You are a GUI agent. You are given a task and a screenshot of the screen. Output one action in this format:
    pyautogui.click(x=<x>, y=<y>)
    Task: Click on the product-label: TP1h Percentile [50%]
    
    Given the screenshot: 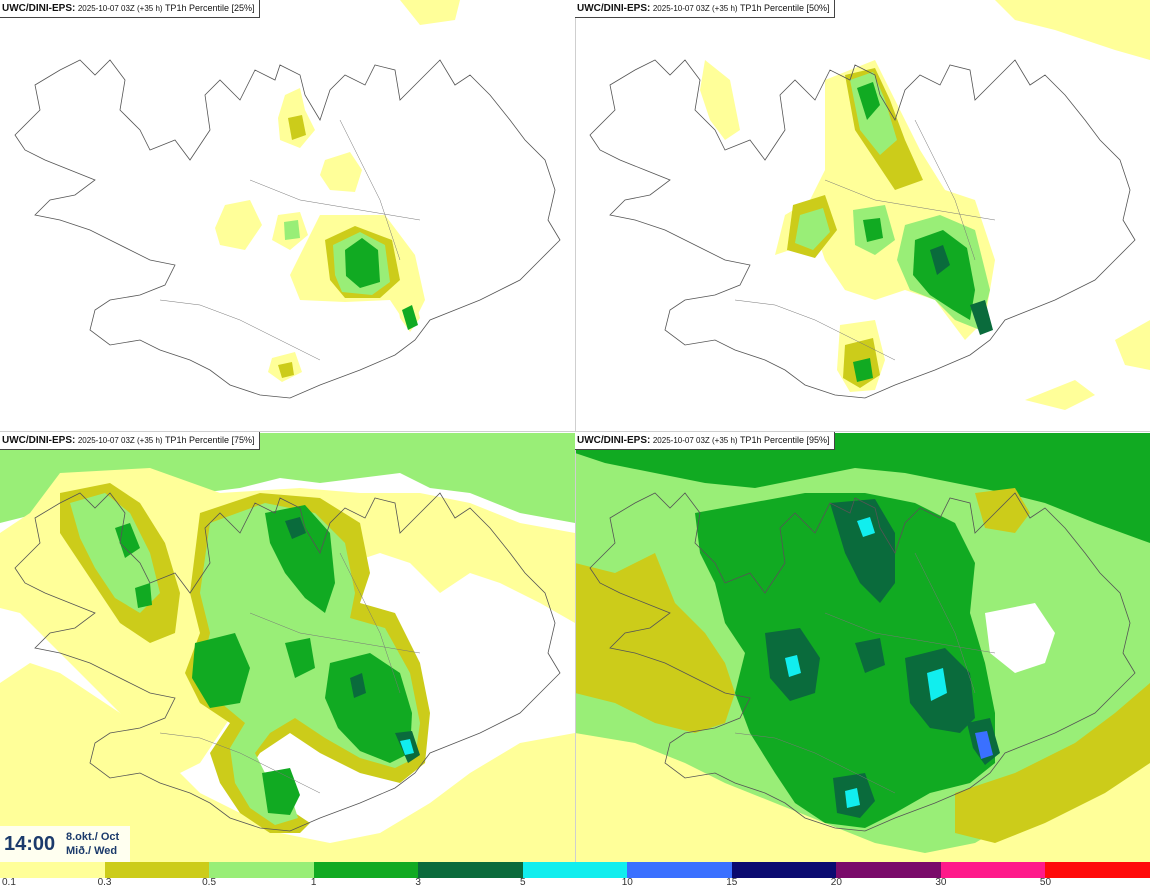 What is the action you would take?
    pyautogui.click(x=784, y=8)
    